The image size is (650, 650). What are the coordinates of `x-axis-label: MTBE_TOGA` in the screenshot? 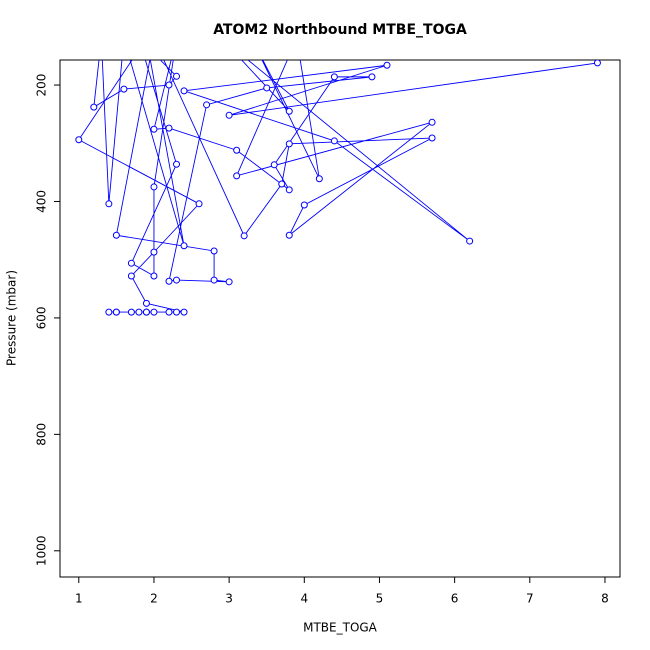 It's located at (340, 628).